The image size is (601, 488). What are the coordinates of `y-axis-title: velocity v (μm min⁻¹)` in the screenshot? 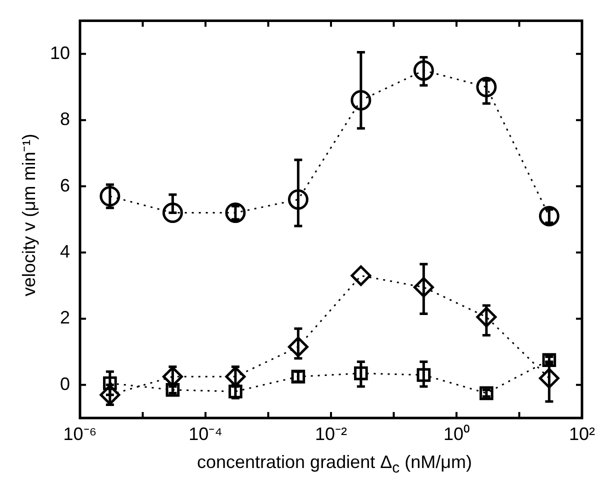 It's located at (29, 215).